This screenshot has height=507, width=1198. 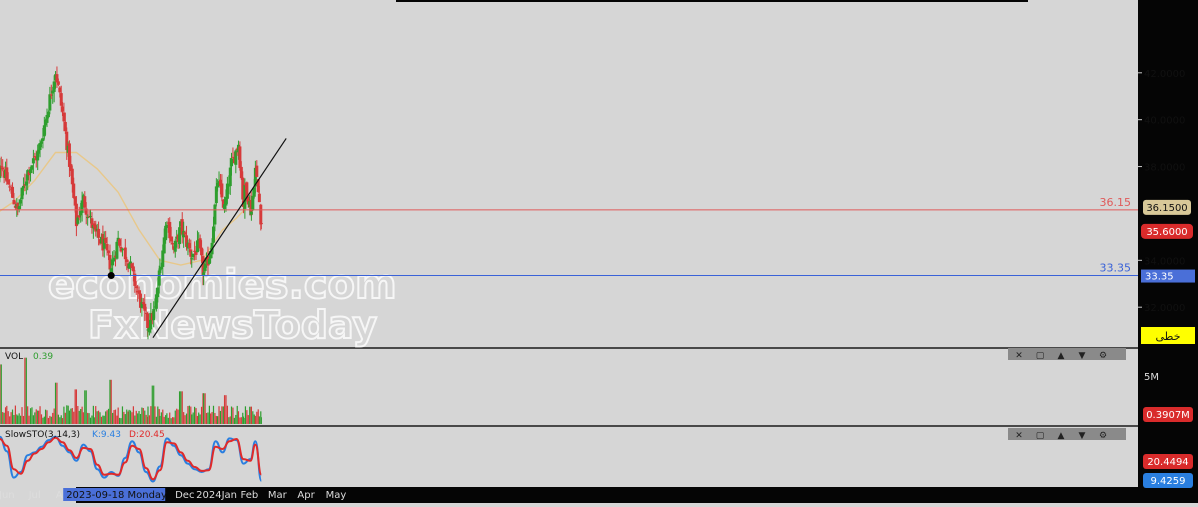 I want to click on crosshair-point, so click(x=111, y=275).